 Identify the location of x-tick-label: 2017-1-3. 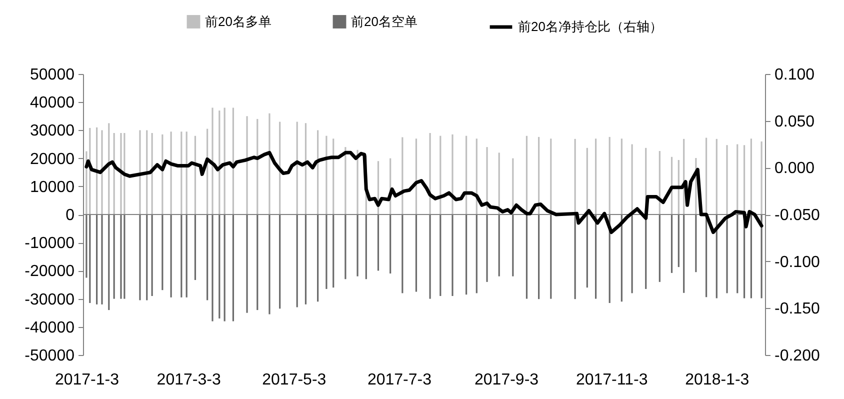
(87, 380).